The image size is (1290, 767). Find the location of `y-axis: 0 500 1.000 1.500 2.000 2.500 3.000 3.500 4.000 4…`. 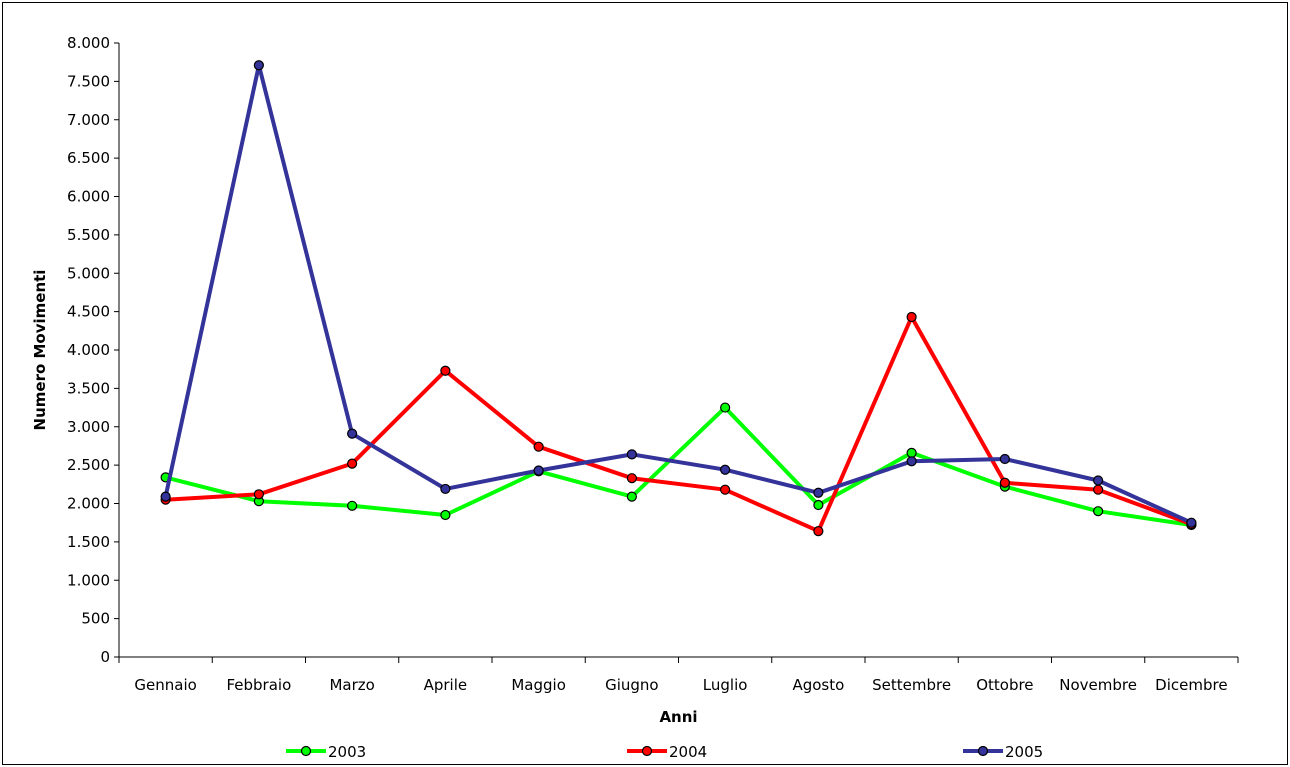

y-axis: 0 500 1.000 1.500 2.000 2.500 3.000 3.500 4.000 4… is located at coordinates (93, 350).